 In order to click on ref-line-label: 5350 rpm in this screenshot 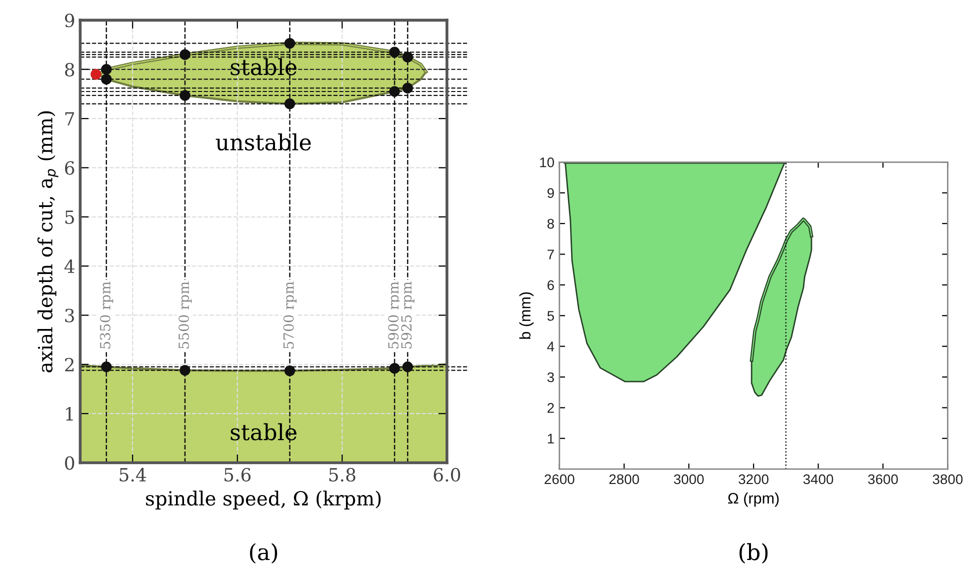, I will do `click(107, 315)`.